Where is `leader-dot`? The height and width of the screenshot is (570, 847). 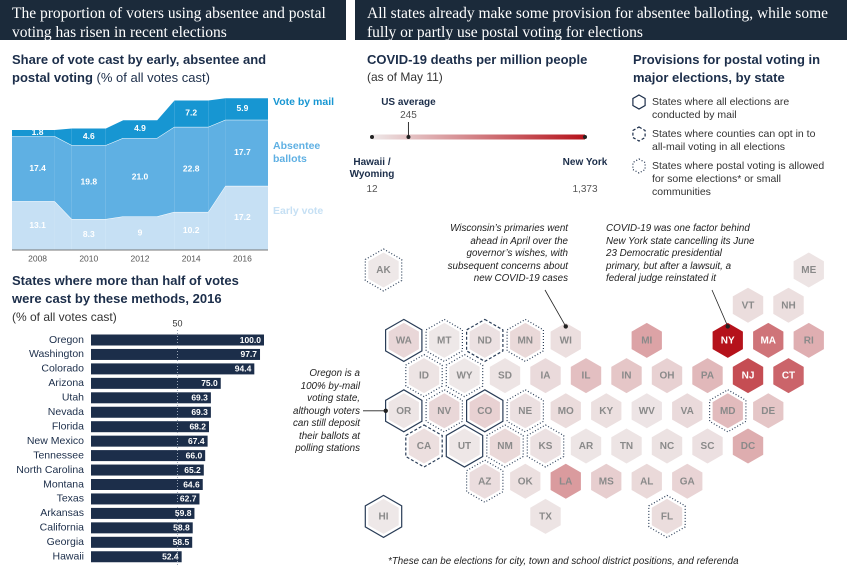 leader-dot is located at coordinates (727, 326).